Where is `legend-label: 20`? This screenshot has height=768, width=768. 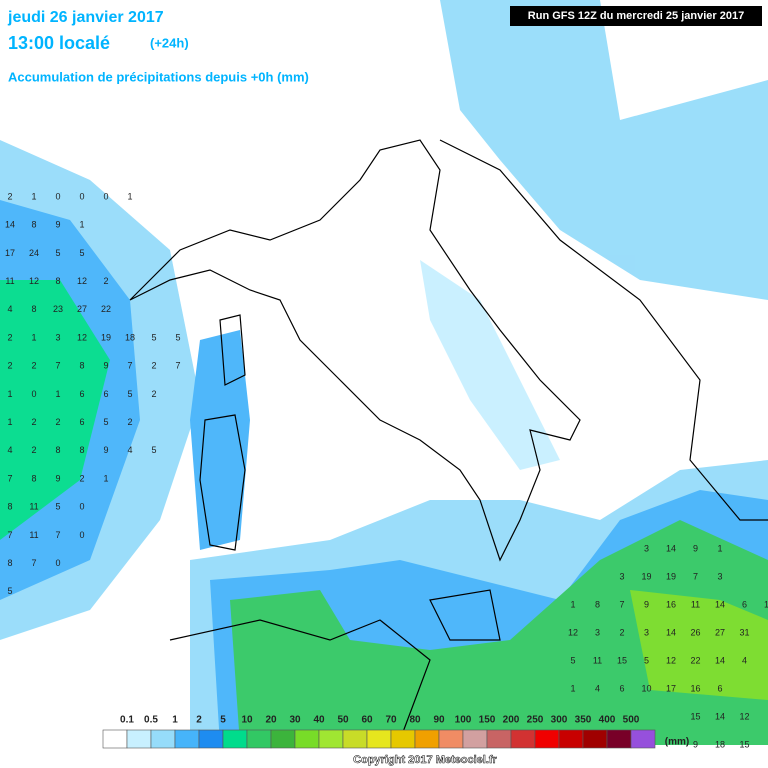 legend-label: 20 is located at coordinates (271, 720).